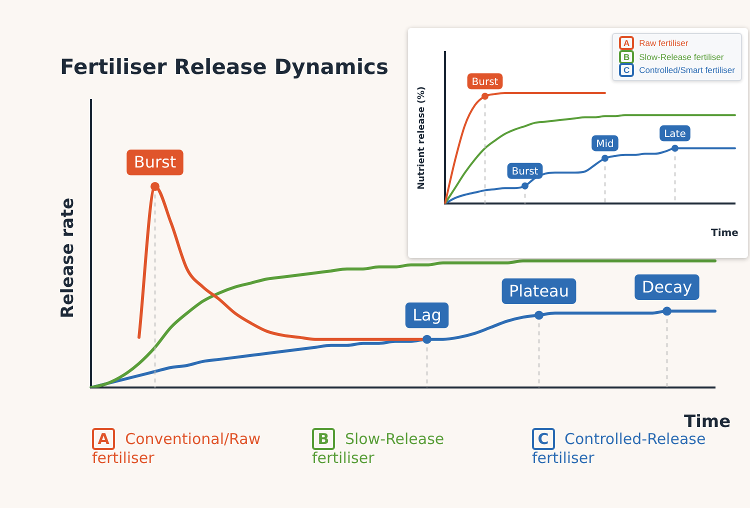  Describe the element at coordinates (224, 67) in the screenshot. I see `chart-title: Fertiliser Release Dynamics` at that location.